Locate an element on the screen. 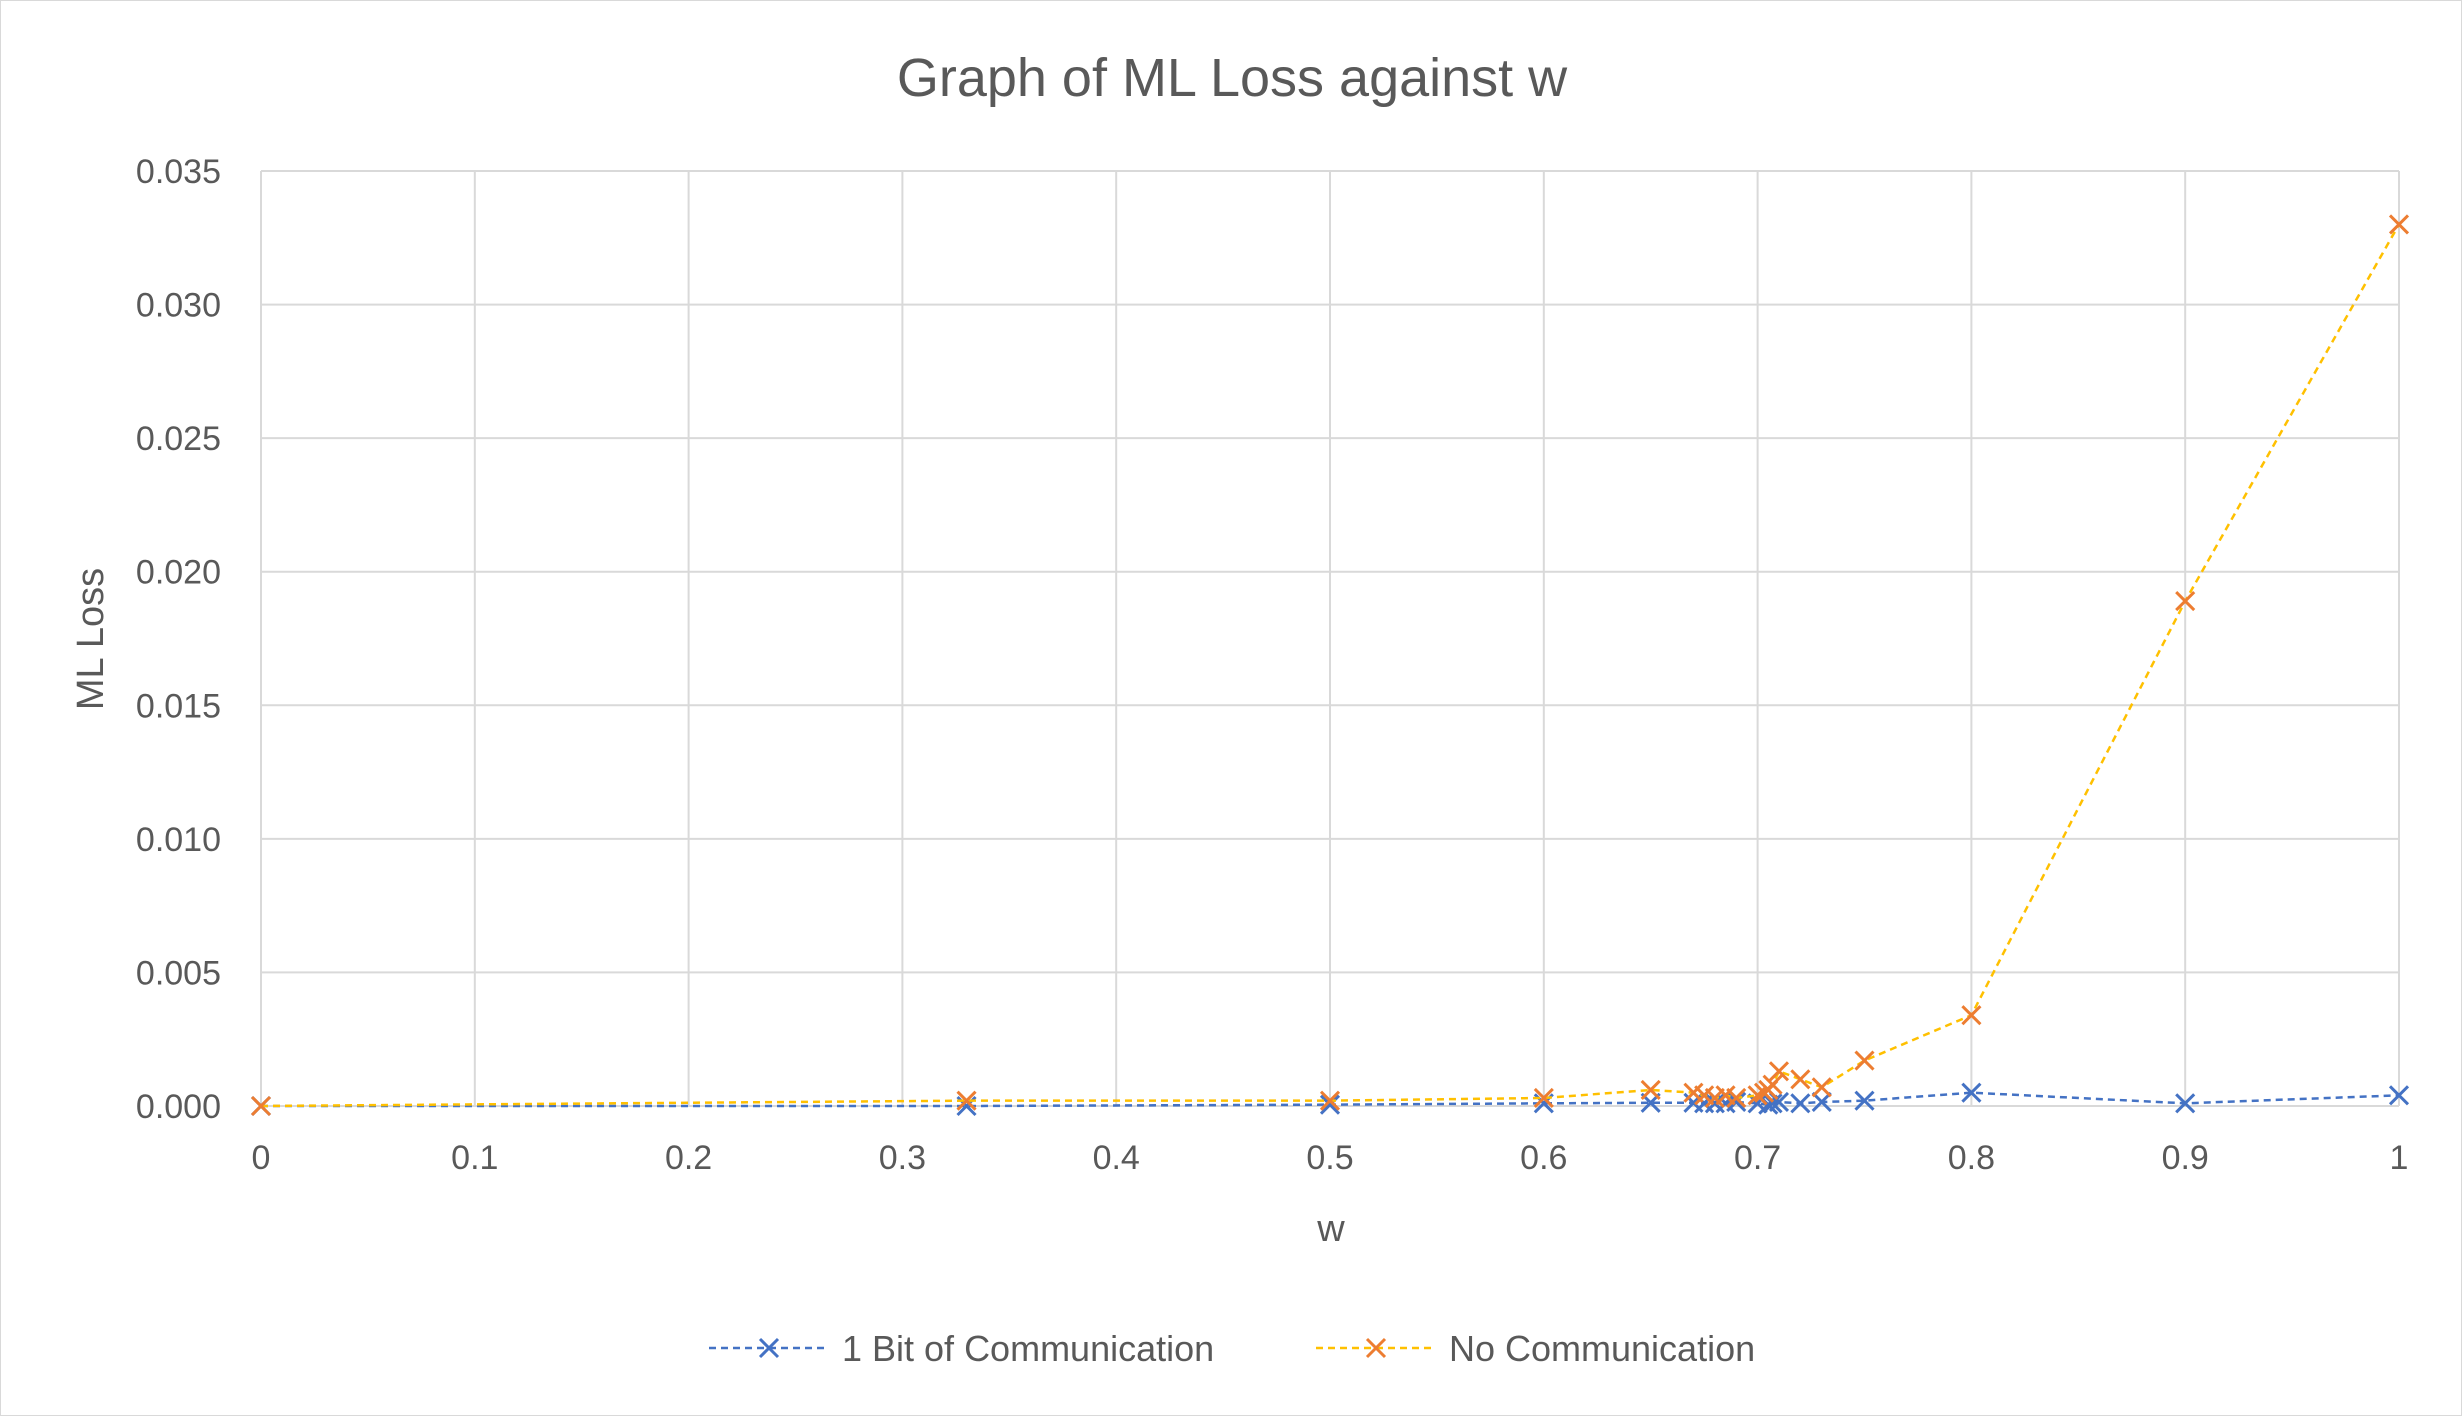 The image size is (2462, 1417). y-tick-labels: 0.000 0.005 0.010 0.015 0.020 0.025 0.030 0.035 is located at coordinates (178, 639).